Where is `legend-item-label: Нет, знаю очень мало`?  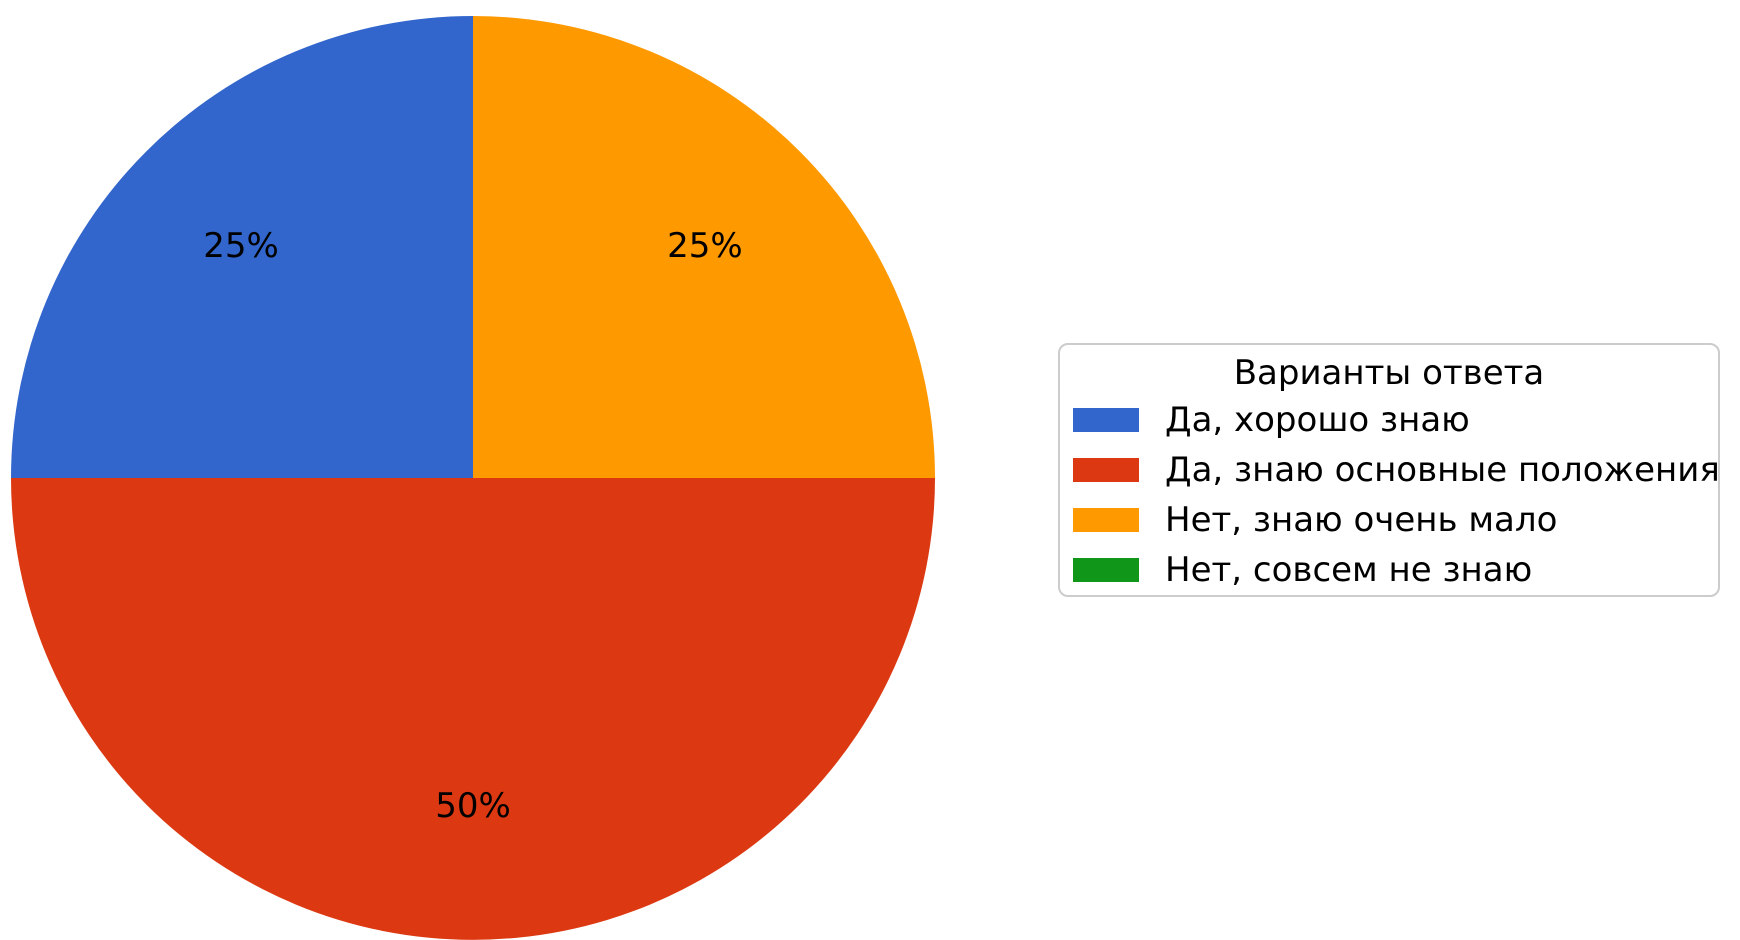
legend-item-label: Нет, знаю очень мало is located at coordinates (1361, 520).